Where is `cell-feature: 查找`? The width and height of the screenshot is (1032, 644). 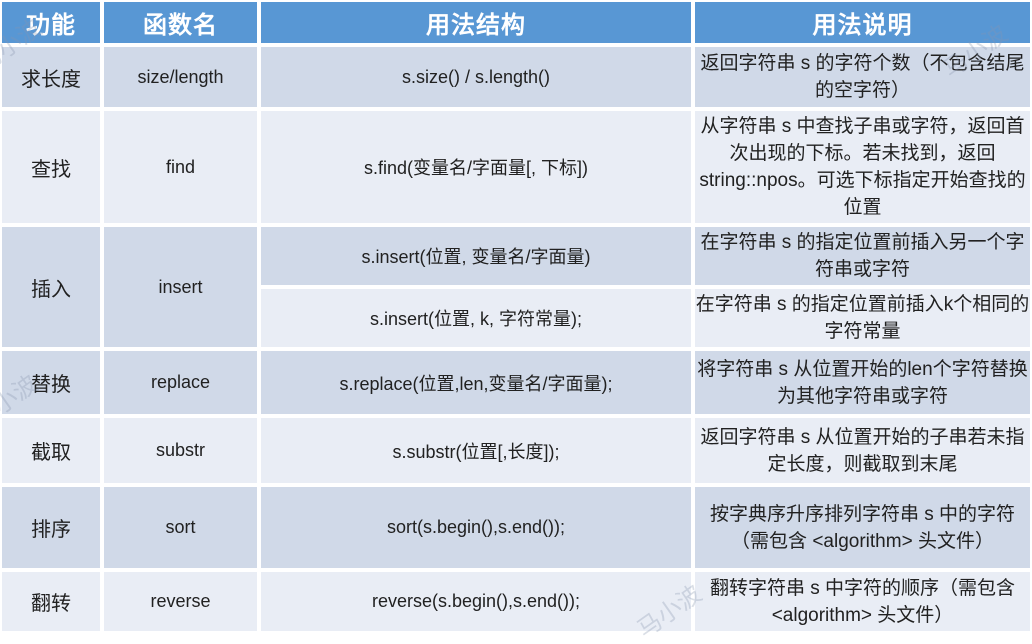
cell-feature: 查找 is located at coordinates (51, 167).